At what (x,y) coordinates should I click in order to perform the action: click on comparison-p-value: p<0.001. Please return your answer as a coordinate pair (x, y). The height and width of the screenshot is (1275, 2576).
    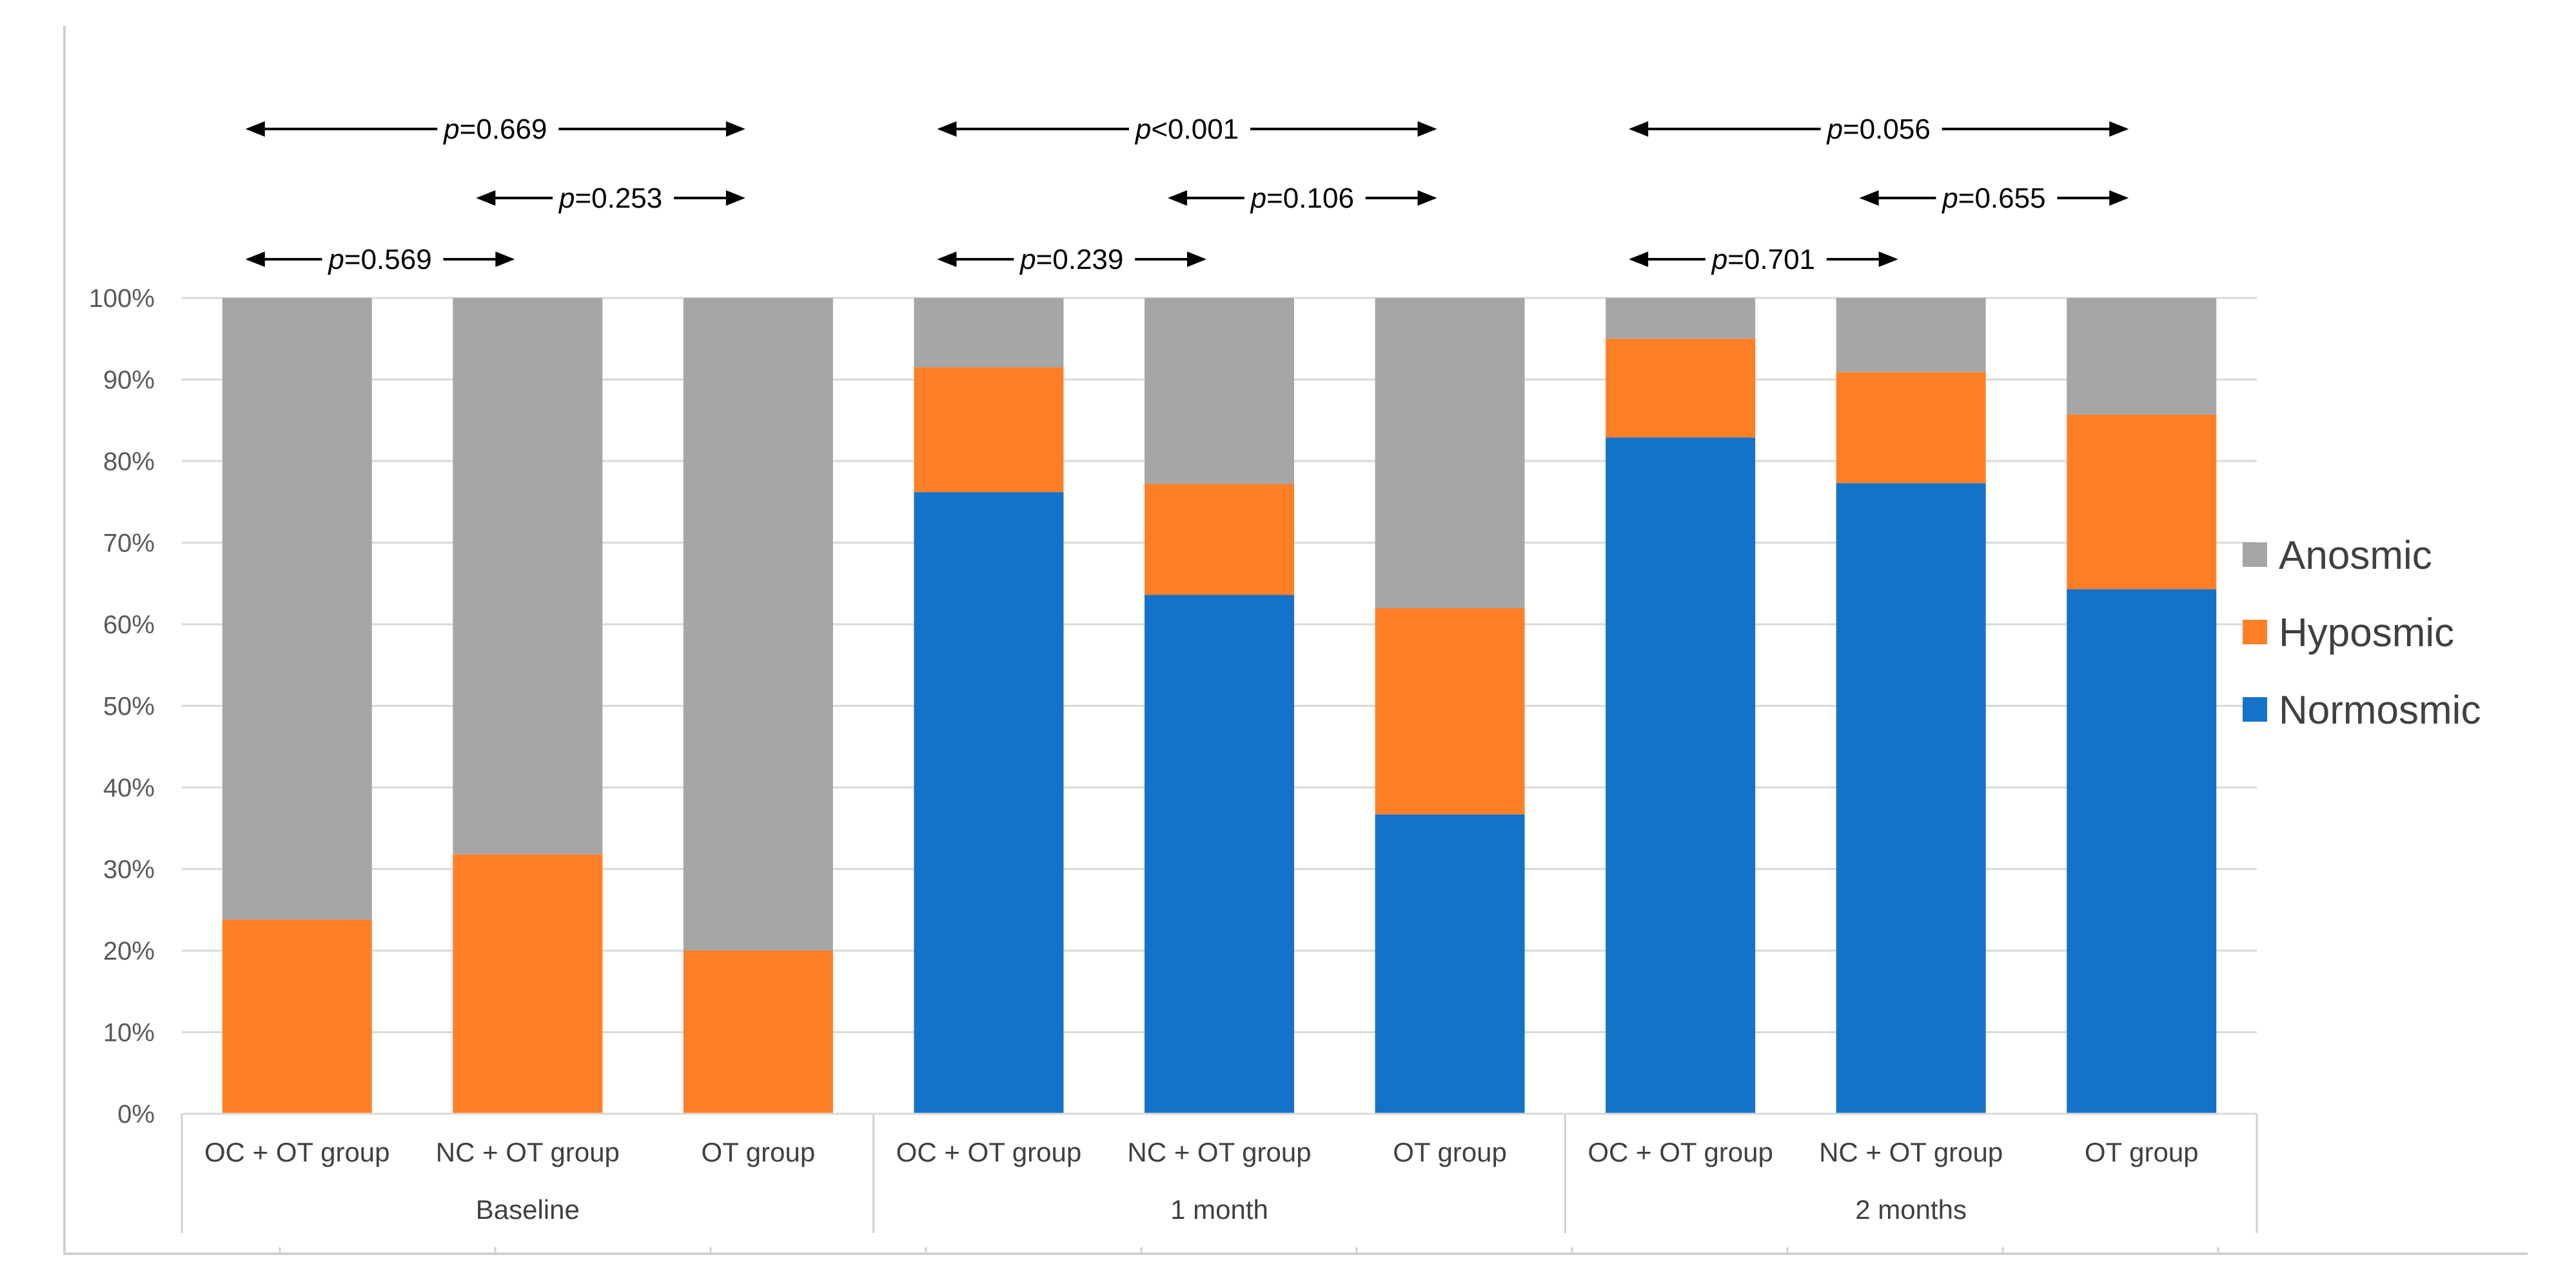
    Looking at the image, I should click on (1186, 129).